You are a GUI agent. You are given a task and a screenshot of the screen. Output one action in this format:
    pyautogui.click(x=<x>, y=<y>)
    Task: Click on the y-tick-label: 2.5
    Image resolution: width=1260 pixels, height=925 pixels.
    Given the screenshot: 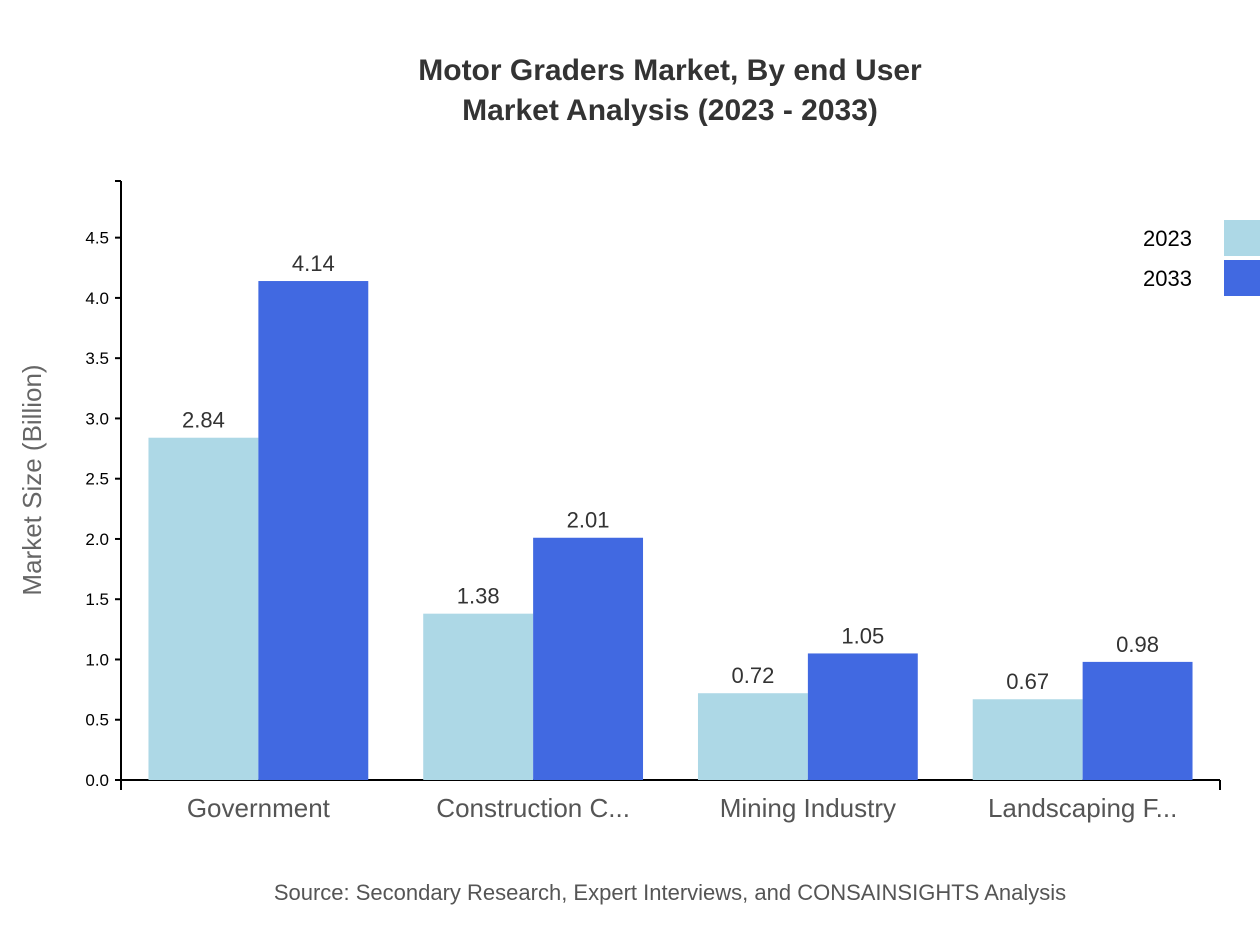 What is the action you would take?
    pyautogui.click(x=97, y=479)
    